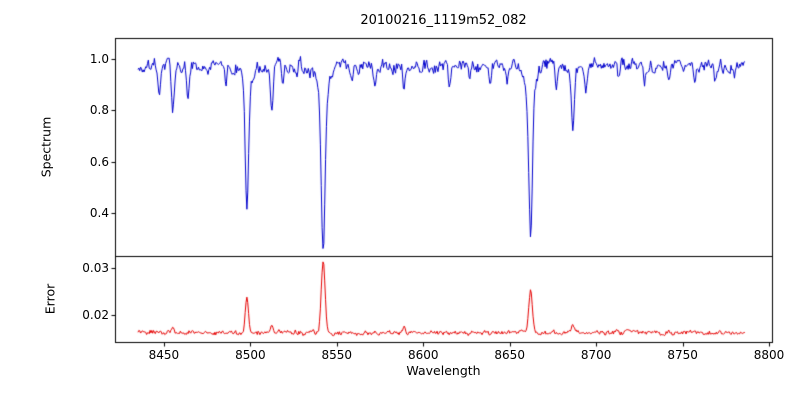  What do you see at coordinates (50, 299) in the screenshot?
I see `y-axis-label-error: Error` at bounding box center [50, 299].